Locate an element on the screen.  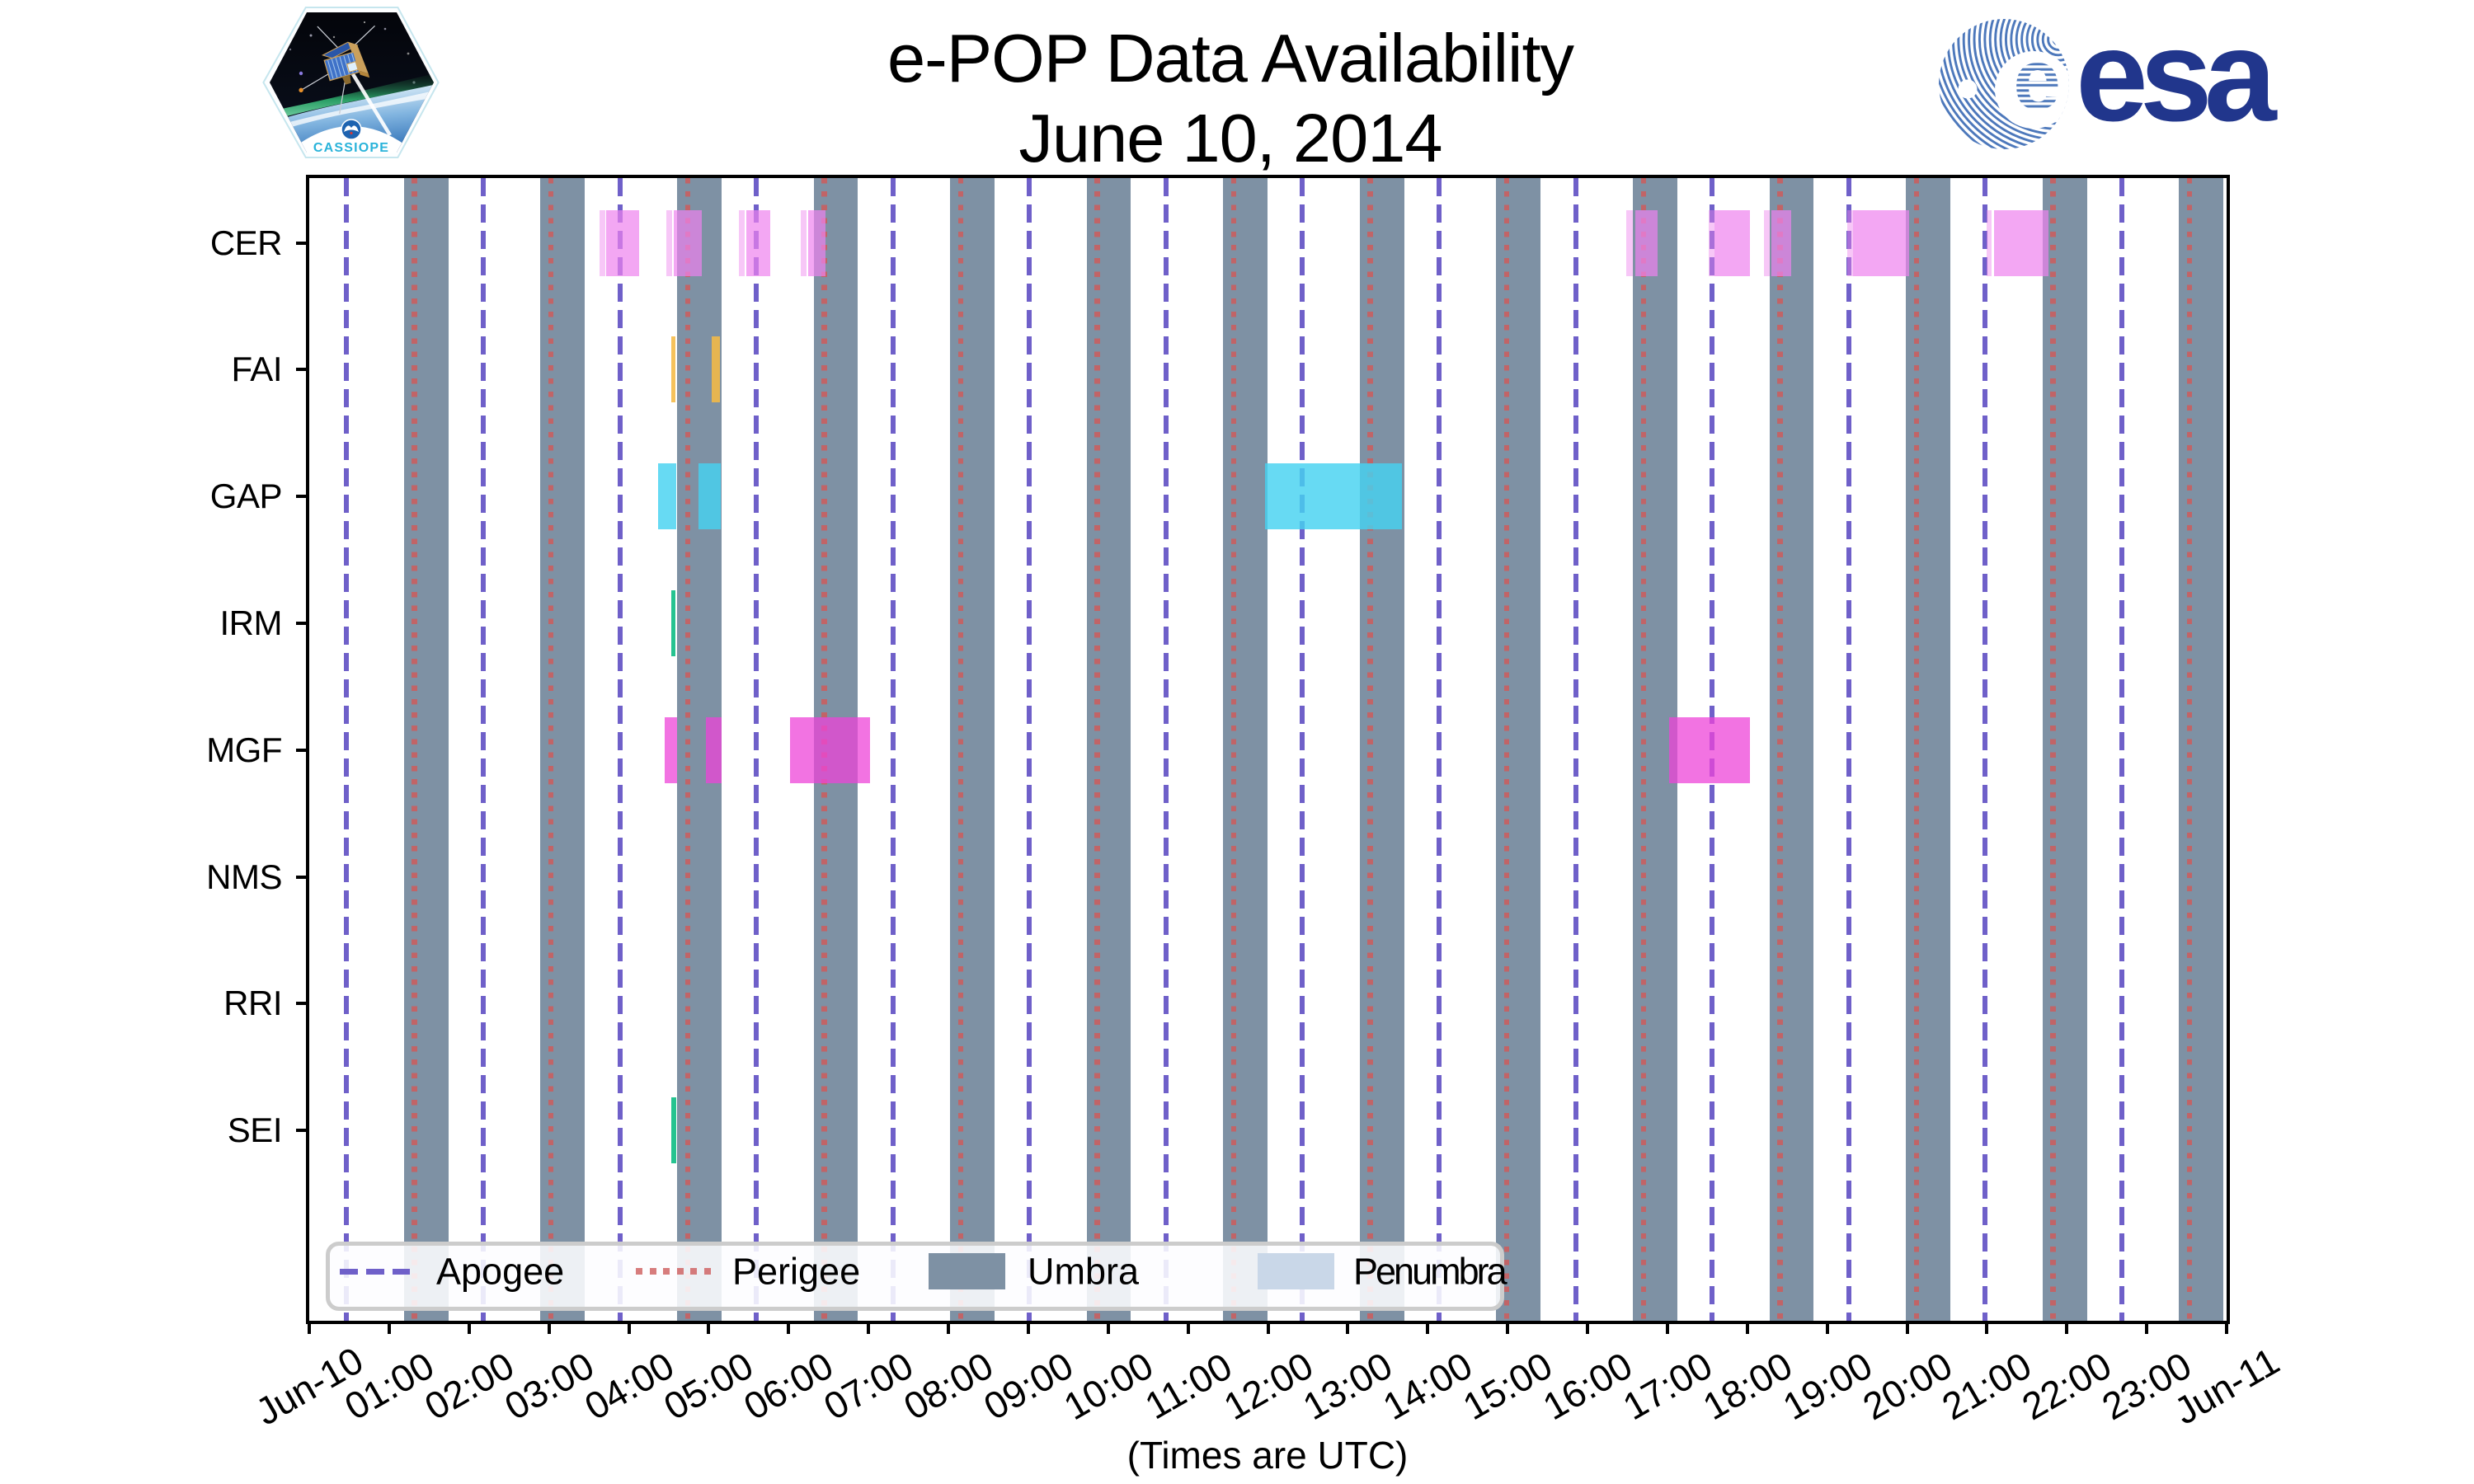
svg-text: CASSIOPE is located at coordinates (351, 148).